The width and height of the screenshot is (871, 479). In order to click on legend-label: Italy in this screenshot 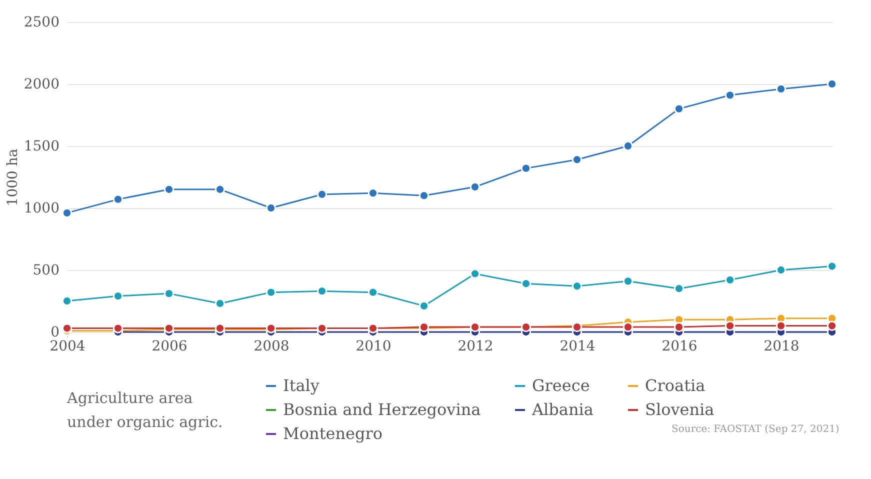, I will do `click(301, 385)`.